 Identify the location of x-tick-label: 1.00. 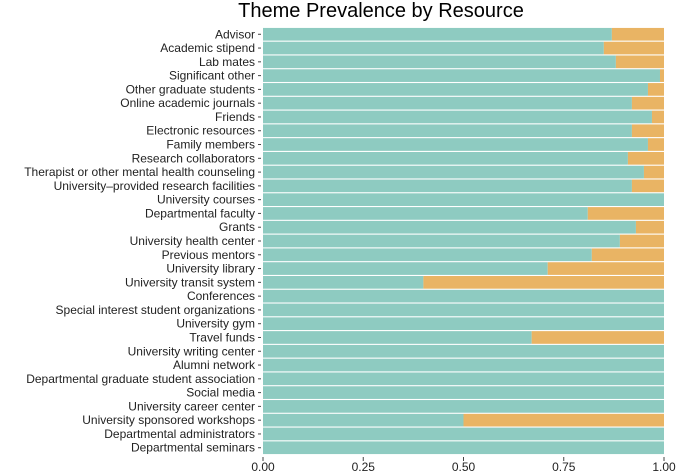
(664, 466).